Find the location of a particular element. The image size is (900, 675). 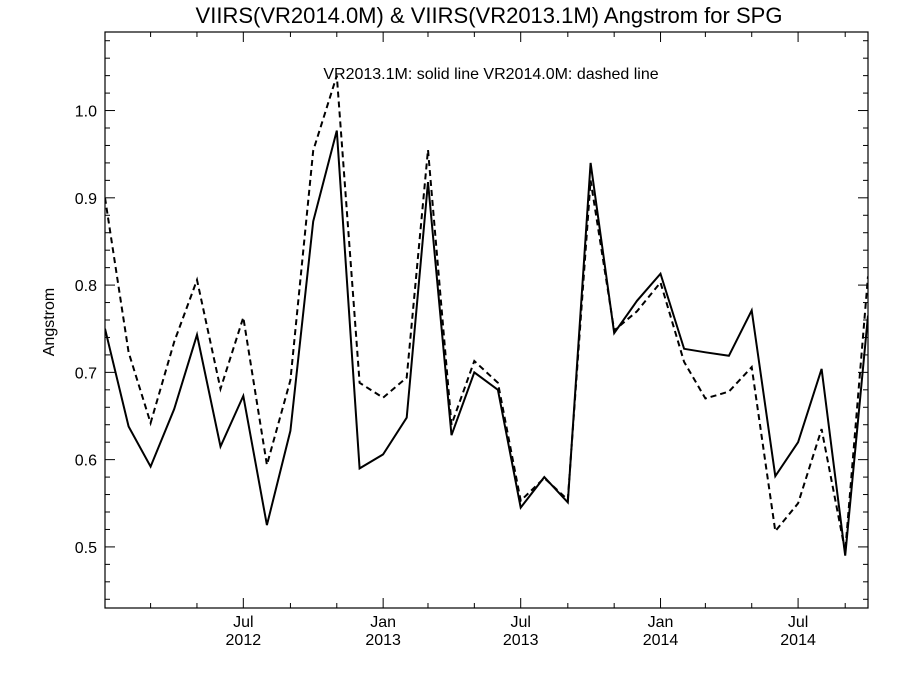

y-tick-label: 0.7 is located at coordinates (86, 373).